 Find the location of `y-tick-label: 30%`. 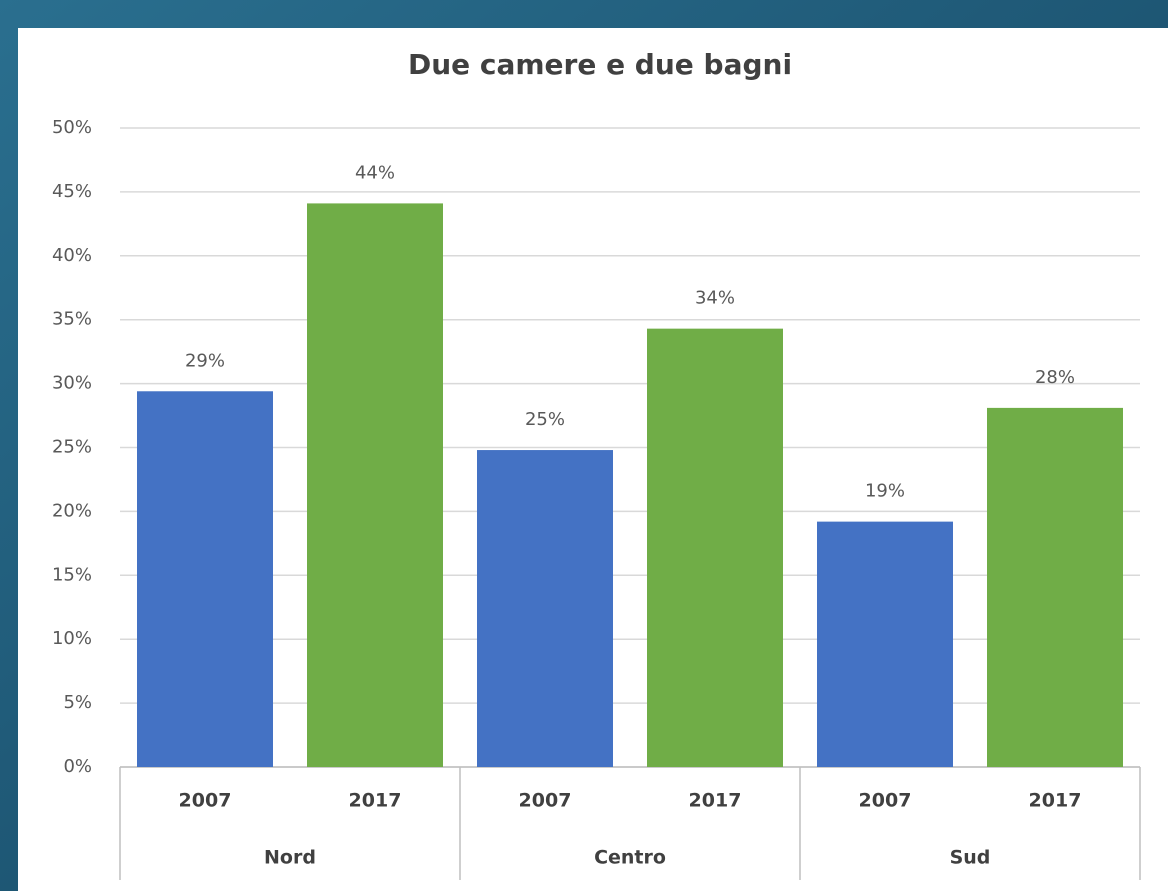

y-tick-label: 30% is located at coordinates (72, 383).